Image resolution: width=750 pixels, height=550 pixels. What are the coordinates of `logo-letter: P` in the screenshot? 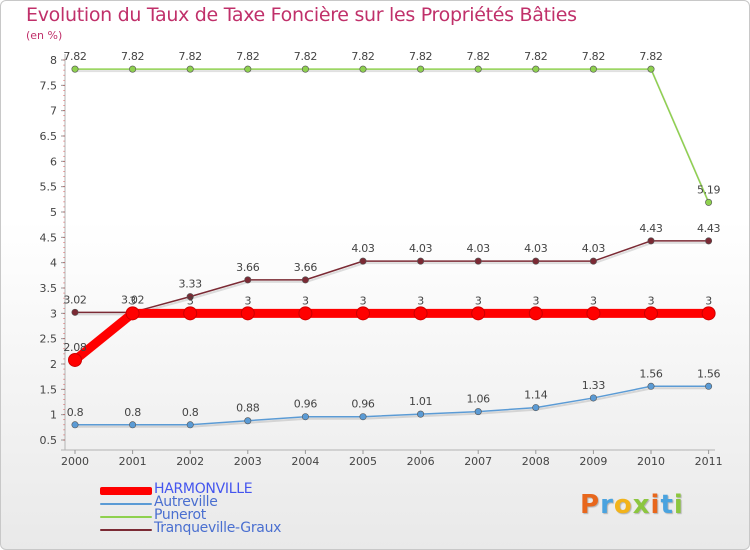 It's located at (590, 505).